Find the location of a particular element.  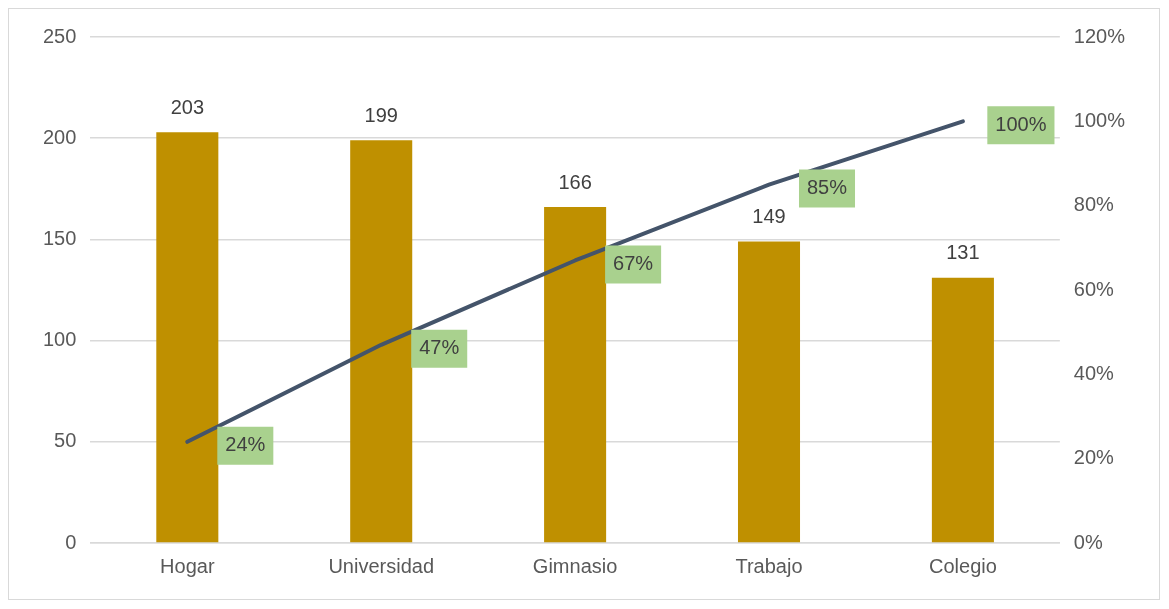

y2-tick-label: 20% is located at coordinates (1094, 457).